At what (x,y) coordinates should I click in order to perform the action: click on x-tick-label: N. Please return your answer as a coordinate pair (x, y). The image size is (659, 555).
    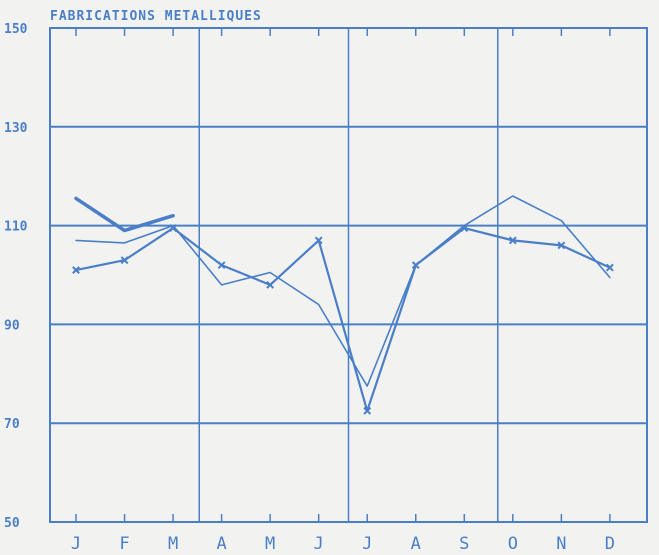
    Looking at the image, I should click on (561, 544).